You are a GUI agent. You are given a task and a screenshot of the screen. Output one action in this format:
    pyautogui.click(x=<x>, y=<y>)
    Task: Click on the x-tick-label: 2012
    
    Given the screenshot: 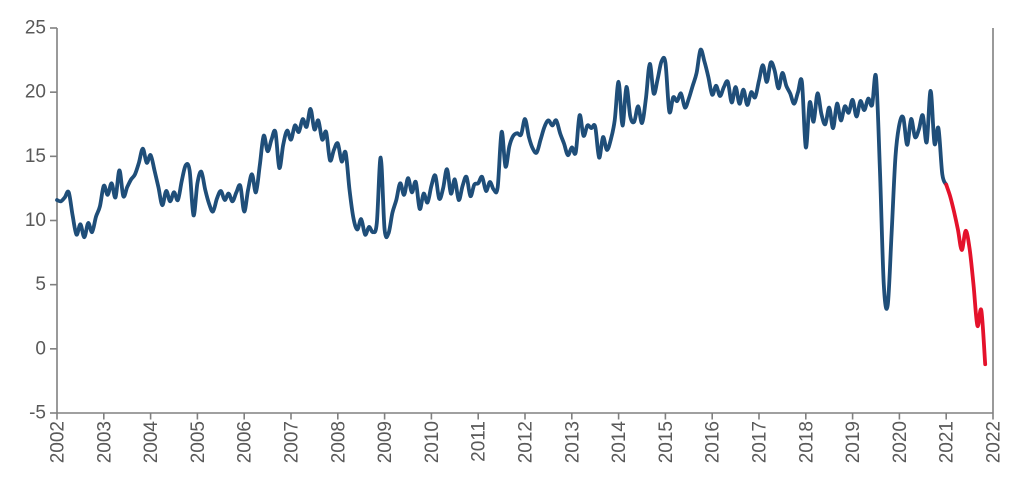 What is the action you would take?
    pyautogui.click(x=526, y=442)
    